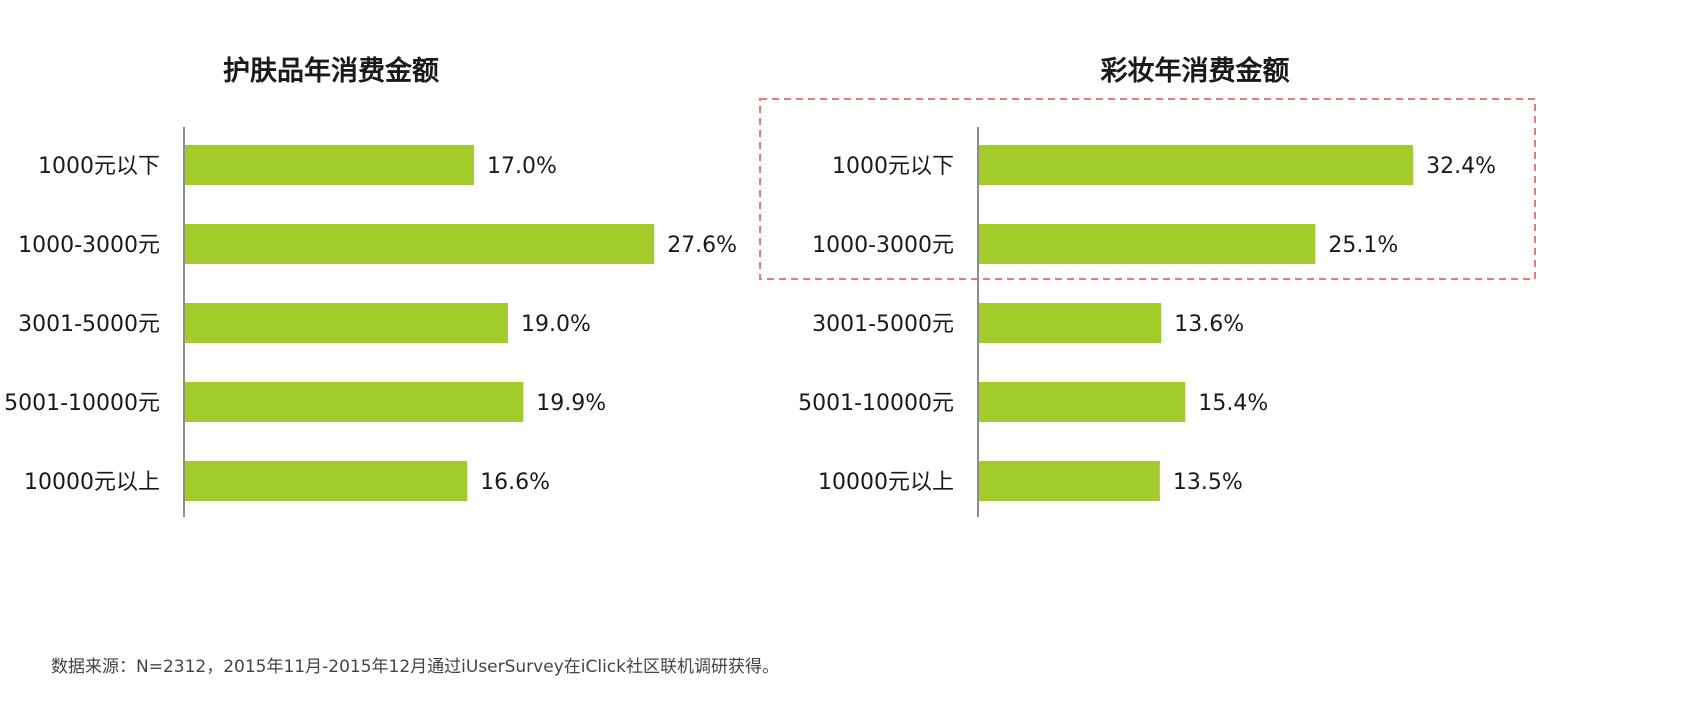 This screenshot has width=1694, height=714. Describe the element at coordinates (702, 245) in the screenshot. I see `value-label: 27.6%` at that location.